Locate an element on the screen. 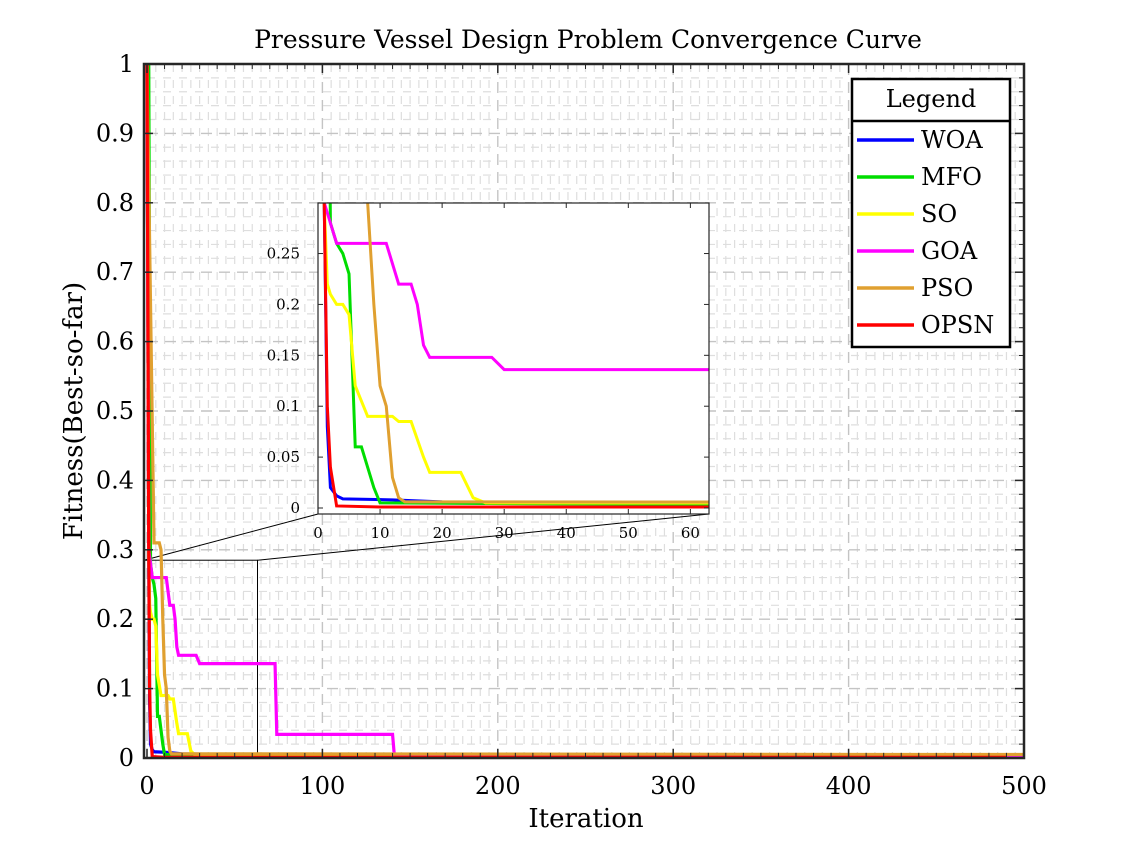  inset-y-tick-label: 0.25 is located at coordinates (283, 254).